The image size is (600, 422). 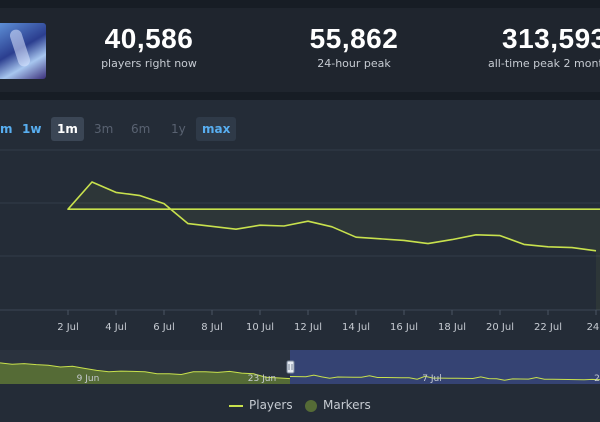 I want to click on zoom-button-6m: 6m, so click(x=141, y=129).